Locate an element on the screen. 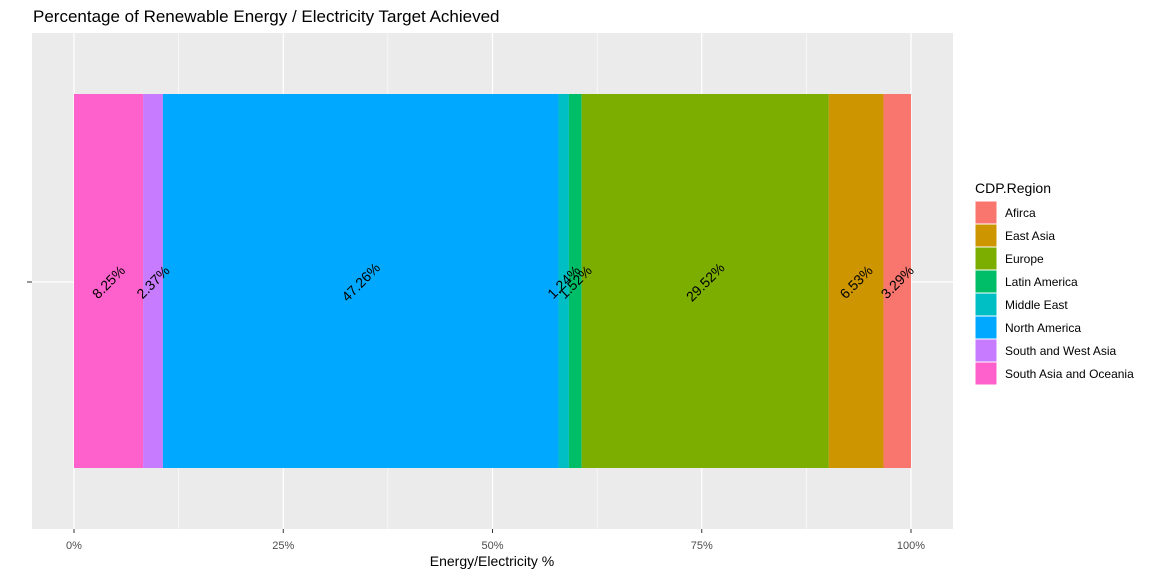 The height and width of the screenshot is (576, 1152). x-tick-label: 25% is located at coordinates (283, 546).